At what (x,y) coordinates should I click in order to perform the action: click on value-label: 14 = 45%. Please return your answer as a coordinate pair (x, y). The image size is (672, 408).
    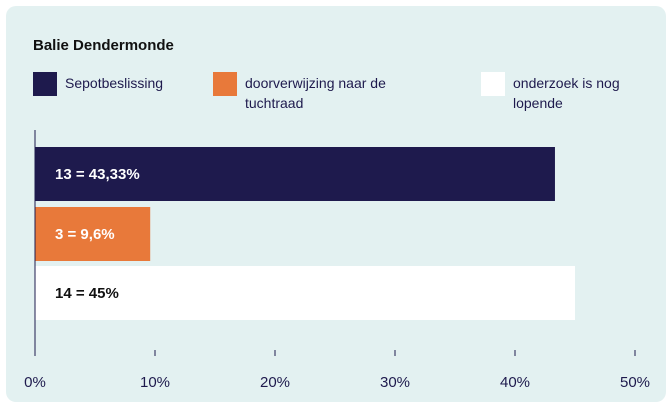
    Looking at the image, I should click on (87, 293).